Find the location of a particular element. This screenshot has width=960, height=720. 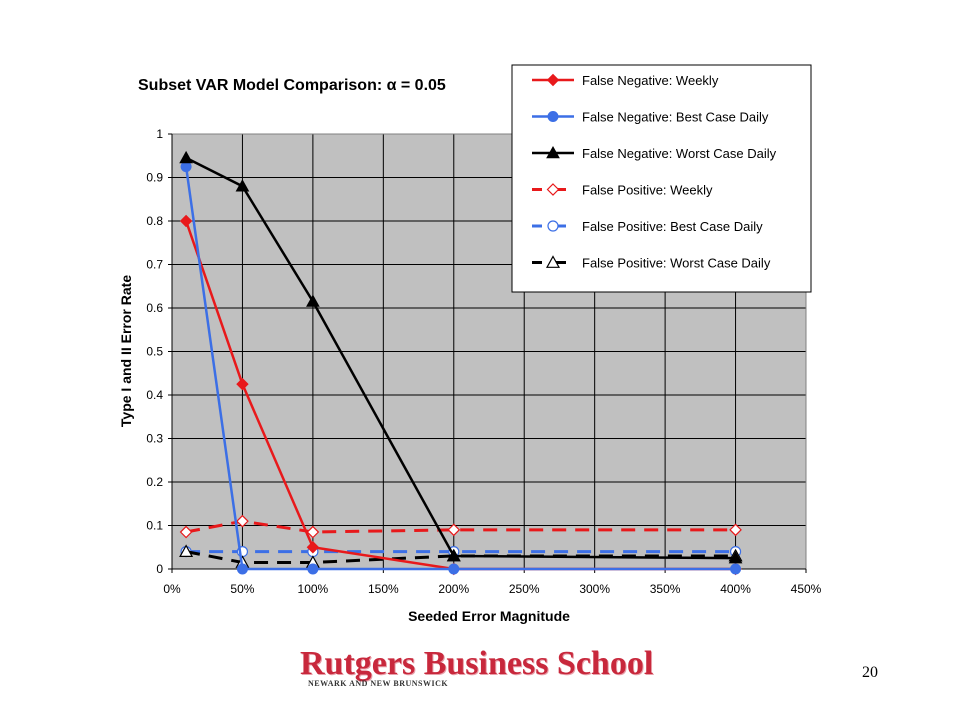

y-tick-label: 0.8 is located at coordinates (154, 221).